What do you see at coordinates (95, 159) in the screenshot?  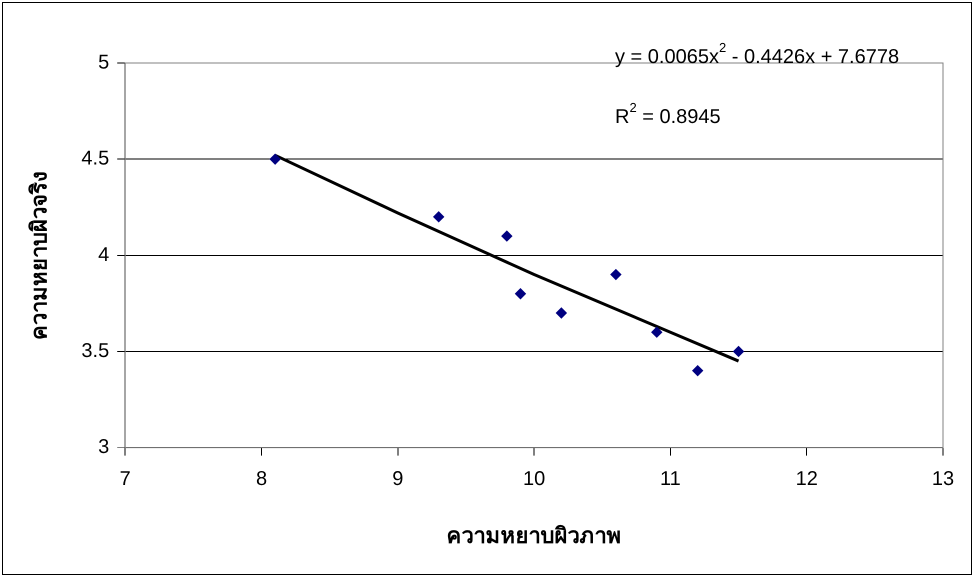 I see `y-tick-label: 4.5` at bounding box center [95, 159].